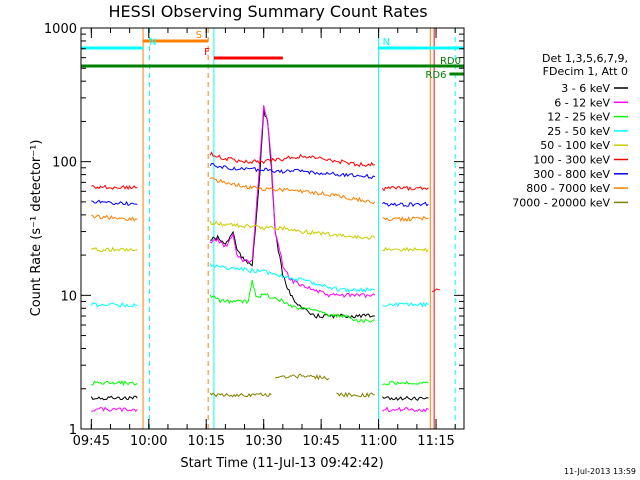 This screenshot has height=480, width=640. Describe the element at coordinates (378, 441) in the screenshot. I see `x-tick-label-11-00: 11:00` at that location.